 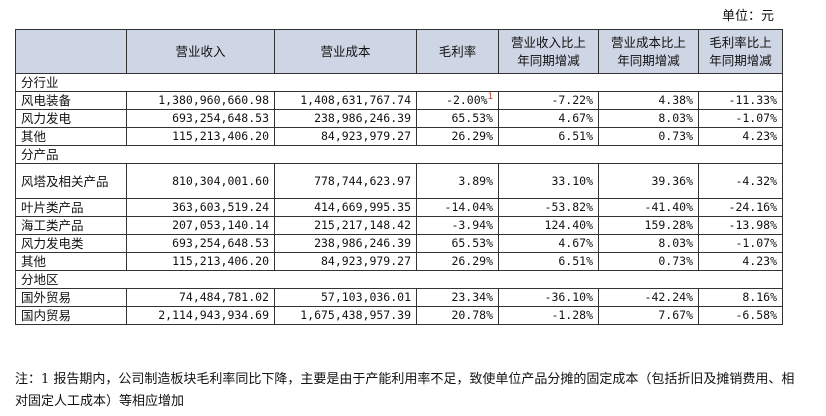 What do you see at coordinates (490, 97) in the screenshot?
I see `footnote-marker: 1` at bounding box center [490, 97].